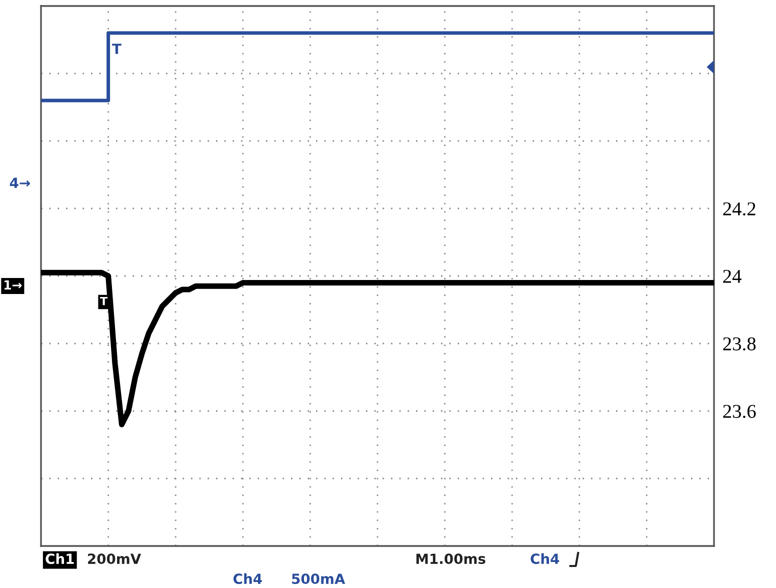  Describe the element at coordinates (115, 559) in the screenshot. I see `text: 200mV` at that location.